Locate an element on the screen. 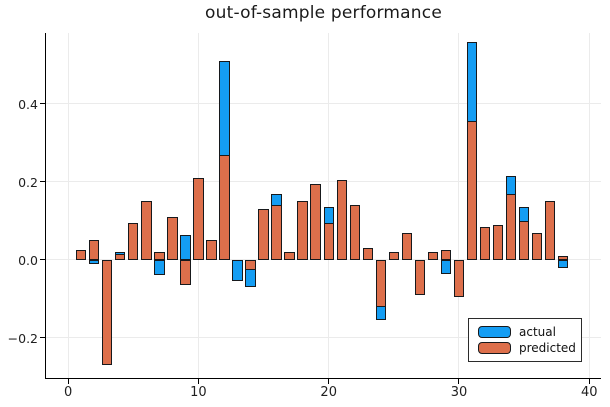  legend-swatch-predicted is located at coordinates (494, 348).